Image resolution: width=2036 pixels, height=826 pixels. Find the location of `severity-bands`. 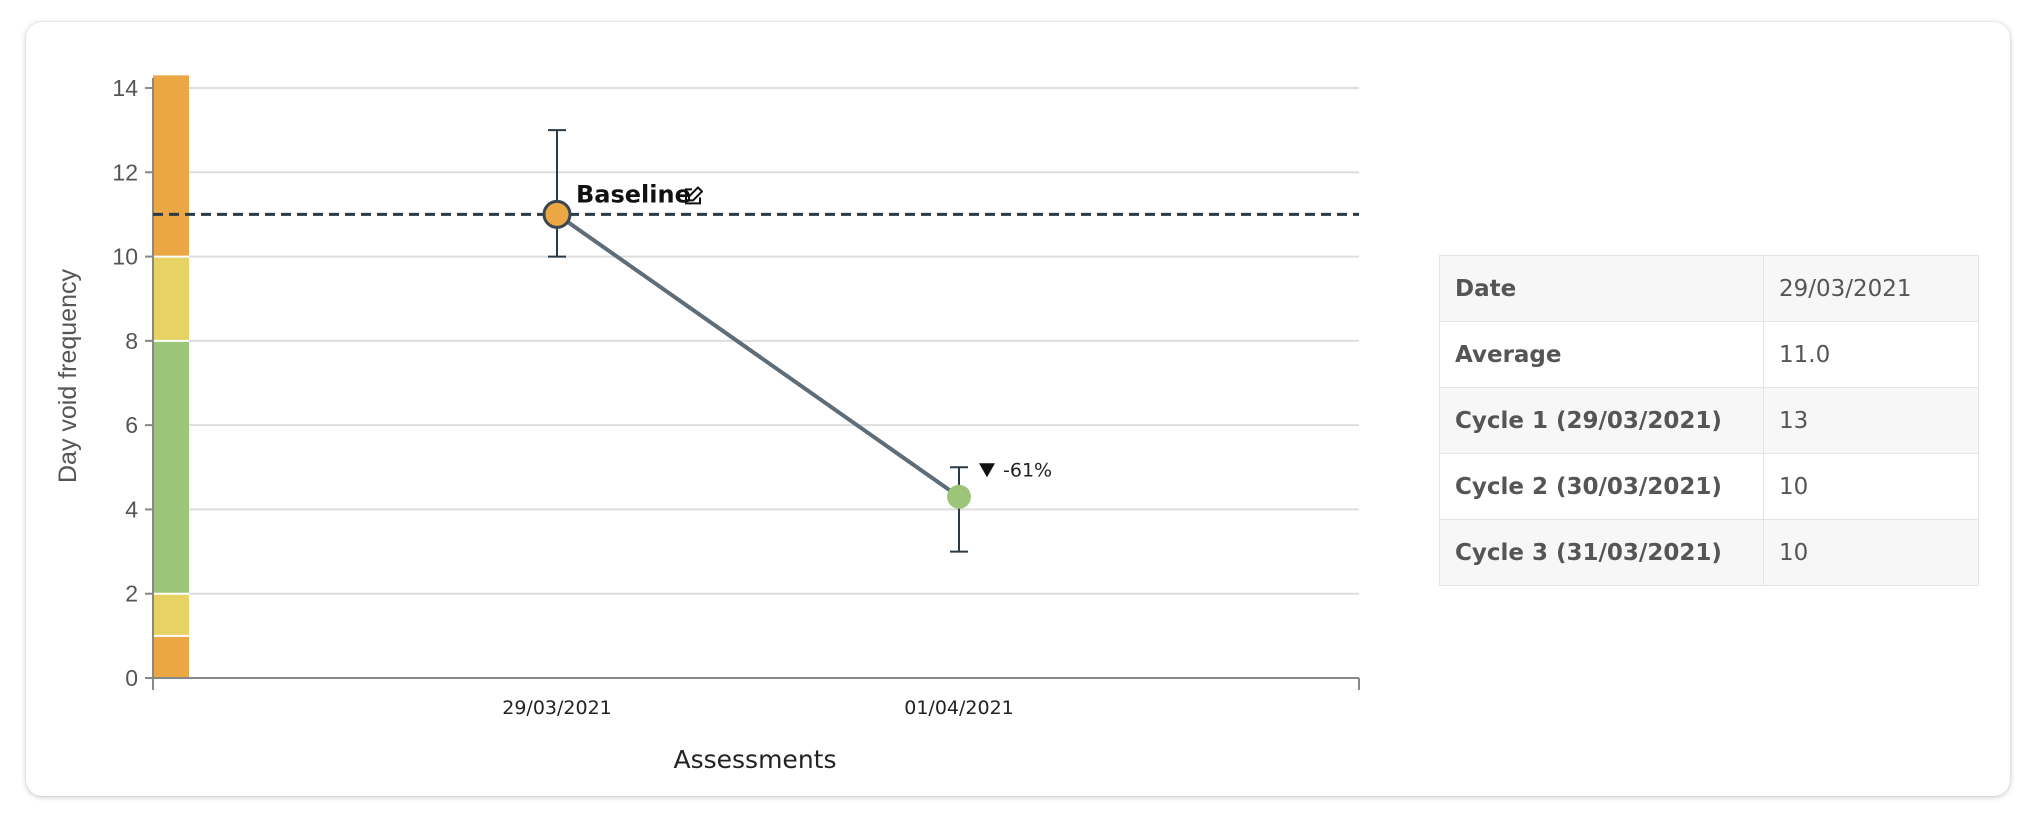

severity-bands is located at coordinates (171, 376).